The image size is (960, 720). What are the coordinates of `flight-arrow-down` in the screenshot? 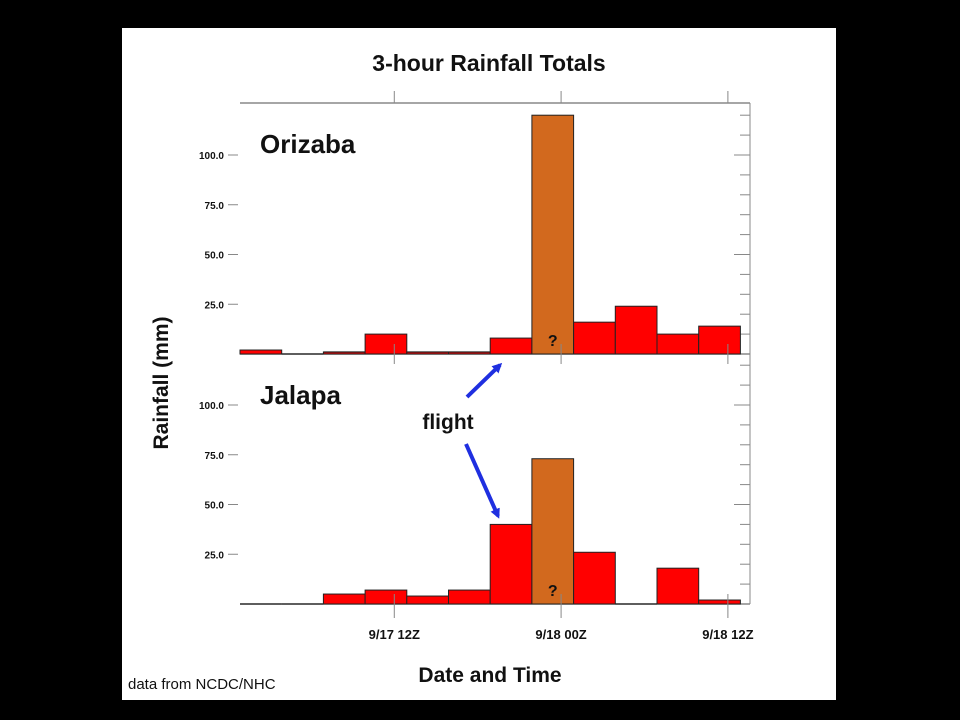 It's located at (482, 481).